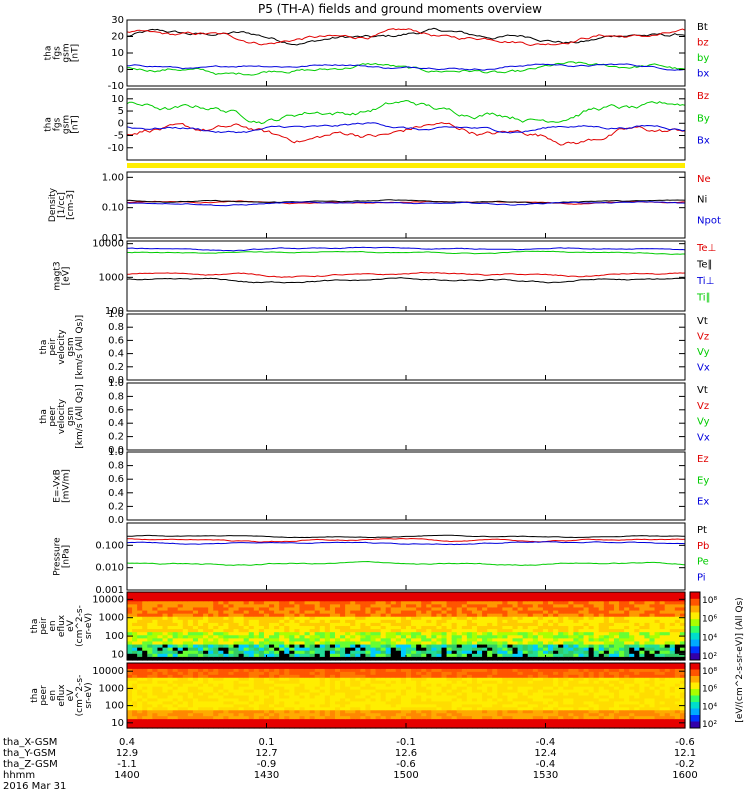 The height and width of the screenshot is (800, 750). What do you see at coordinates (405, 252) in the screenshot?
I see `series-line-Ti∥` at bounding box center [405, 252].